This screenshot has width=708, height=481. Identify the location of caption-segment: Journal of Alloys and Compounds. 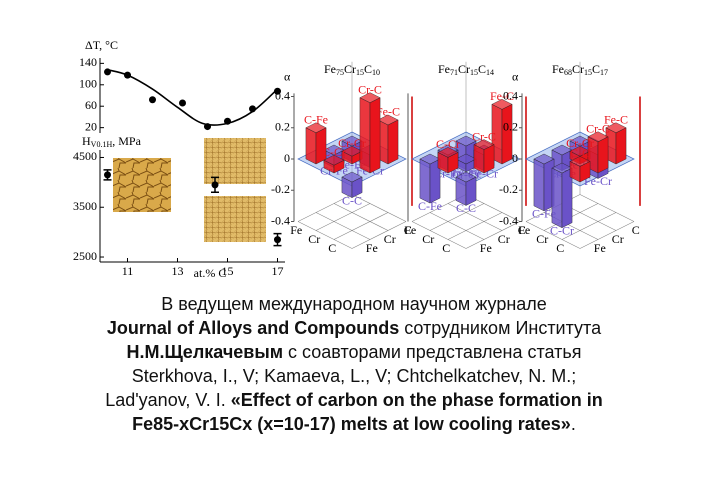
(253, 328).